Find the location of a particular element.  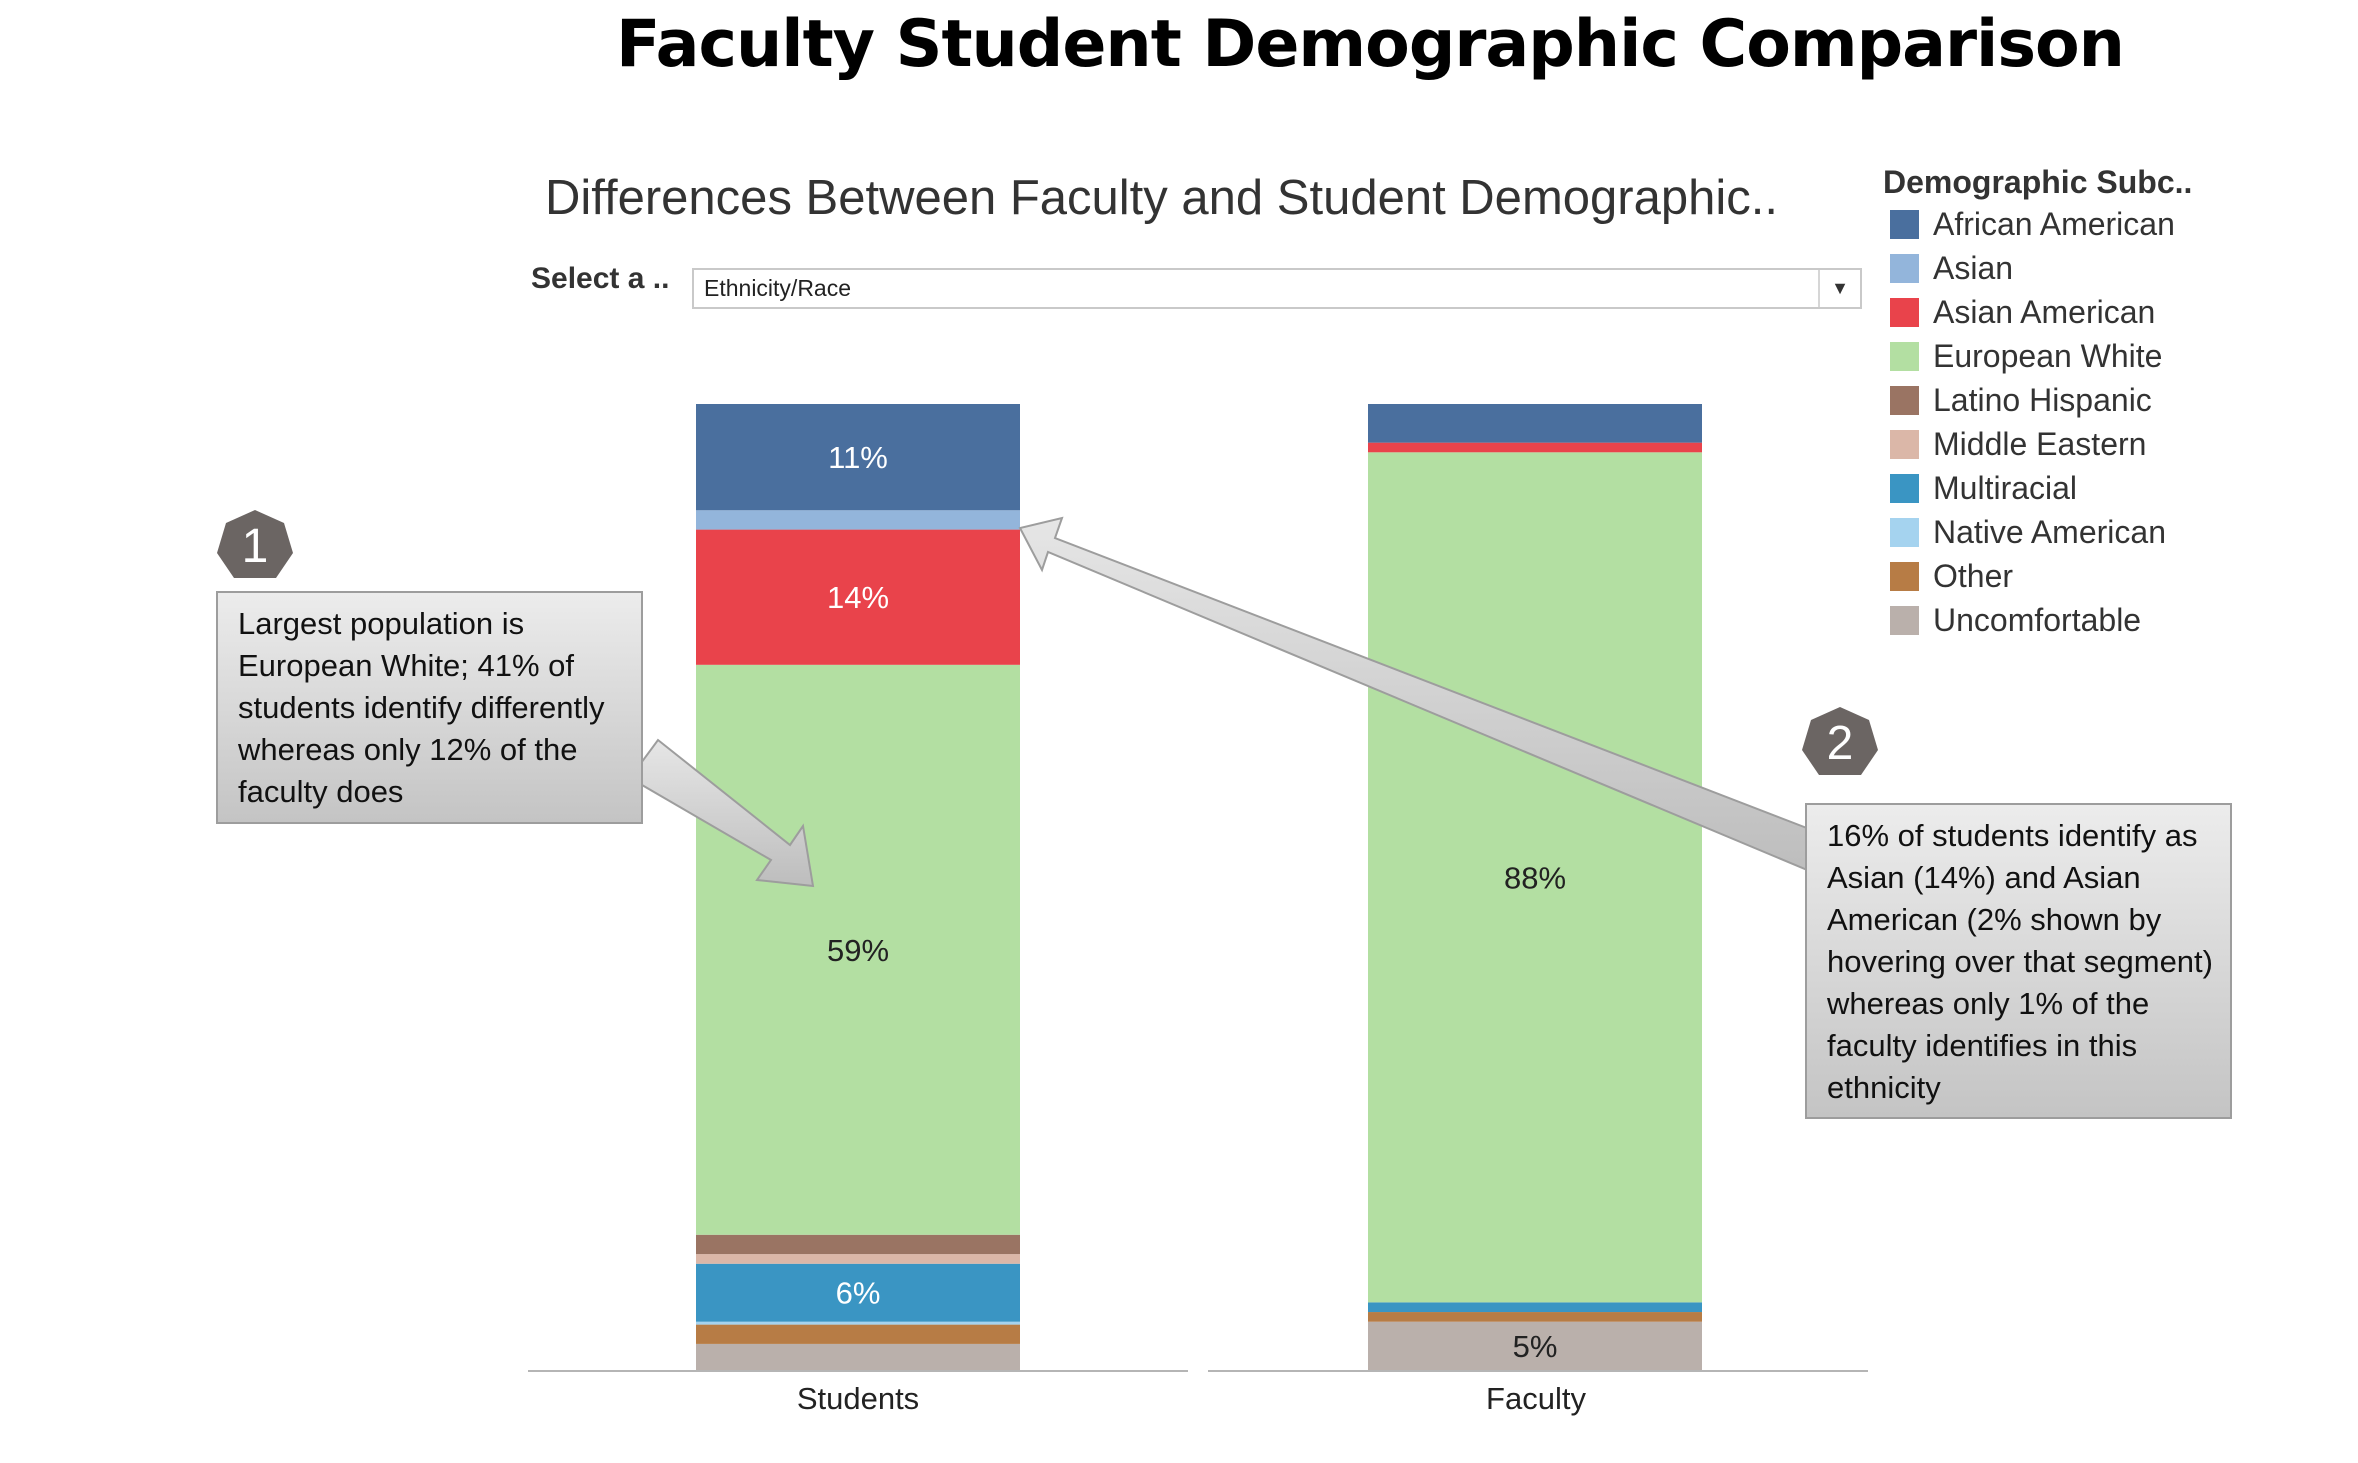

annotation-2-number: 2 is located at coordinates (1840, 743).